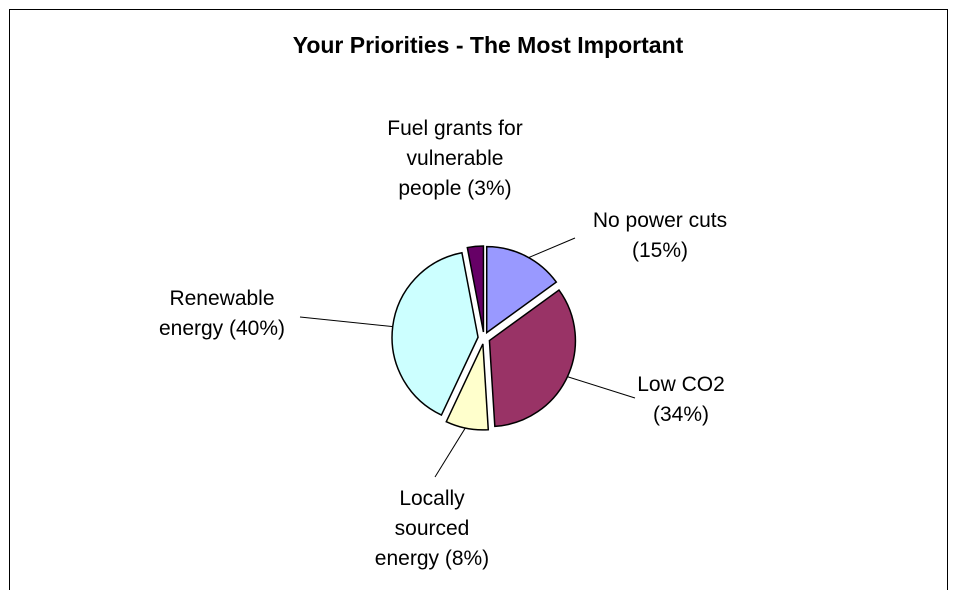 This screenshot has width=957, height=590. Describe the element at coordinates (660, 220) in the screenshot. I see `slice-label-line: No power cuts` at that location.